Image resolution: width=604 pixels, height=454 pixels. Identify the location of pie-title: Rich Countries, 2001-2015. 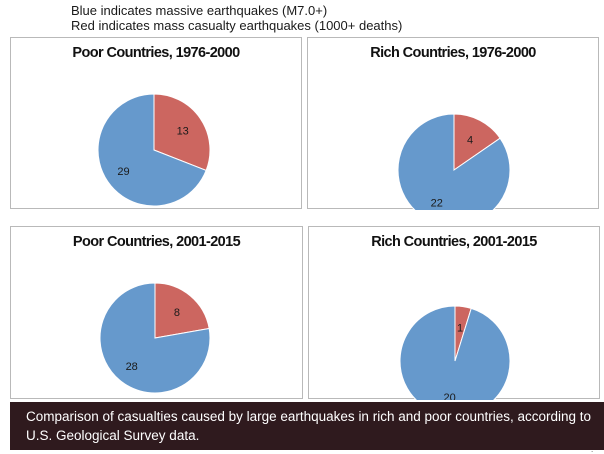
(454, 242).